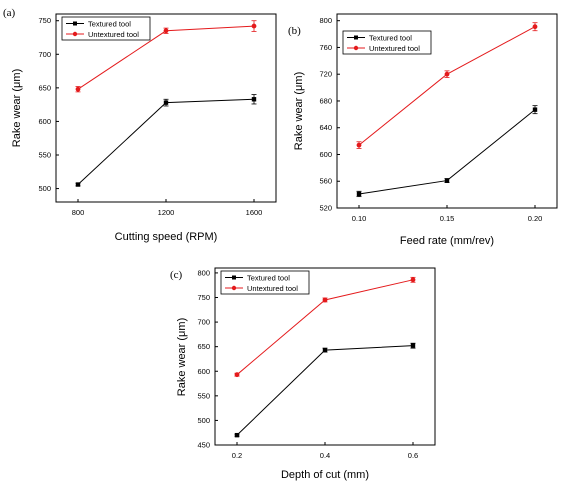  I want to click on y-tick-label: 560, so click(325, 181).